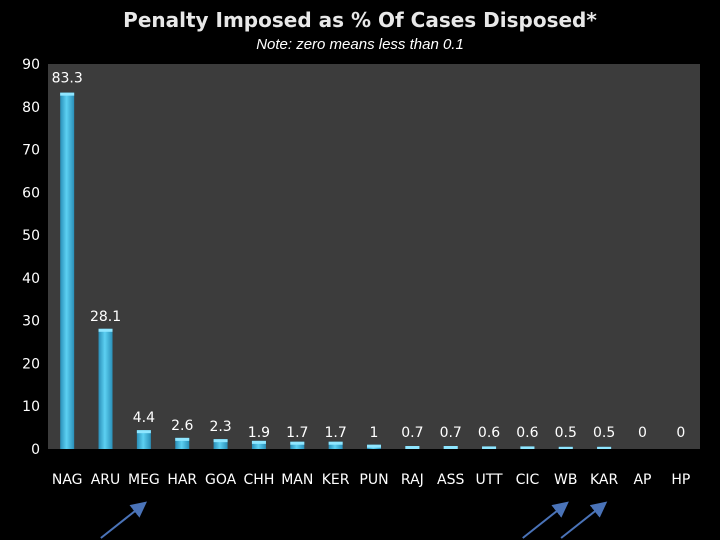 Image resolution: width=720 pixels, height=540 pixels. What do you see at coordinates (67, 79) in the screenshot?
I see `data-label-nag: 83.3` at bounding box center [67, 79].